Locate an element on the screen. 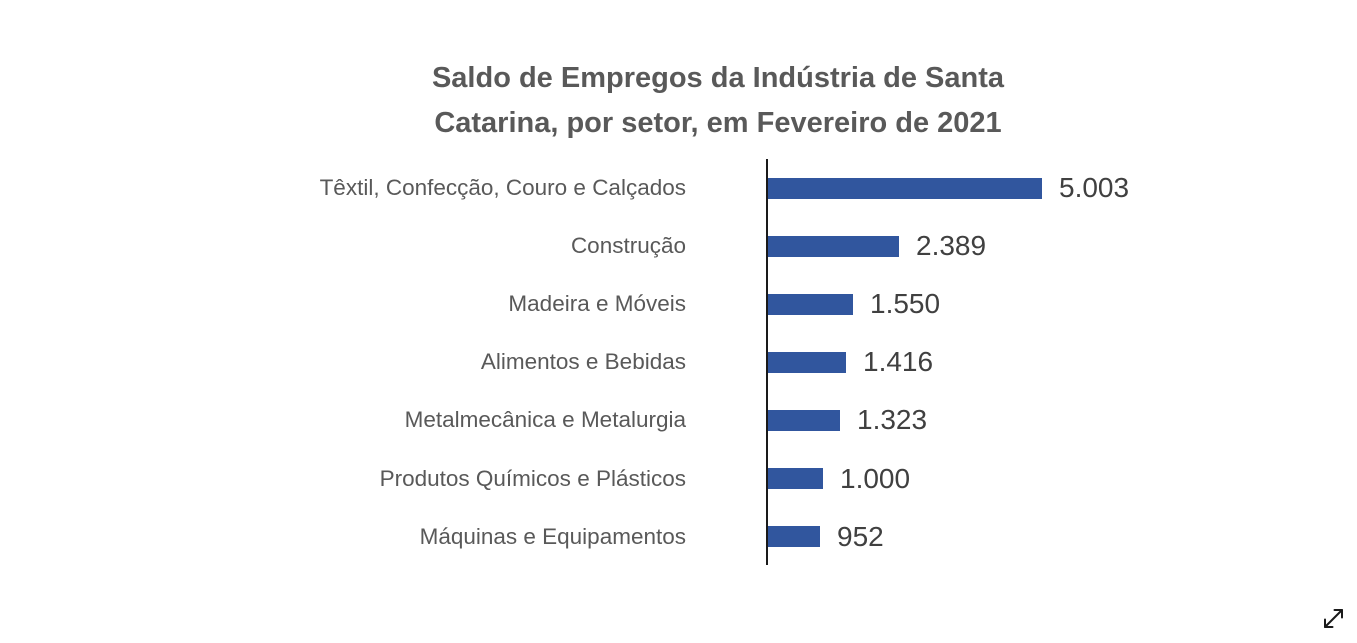 The image size is (1357, 643). category-label: Metalmecânica e Metalurgia is located at coordinates (545, 420).